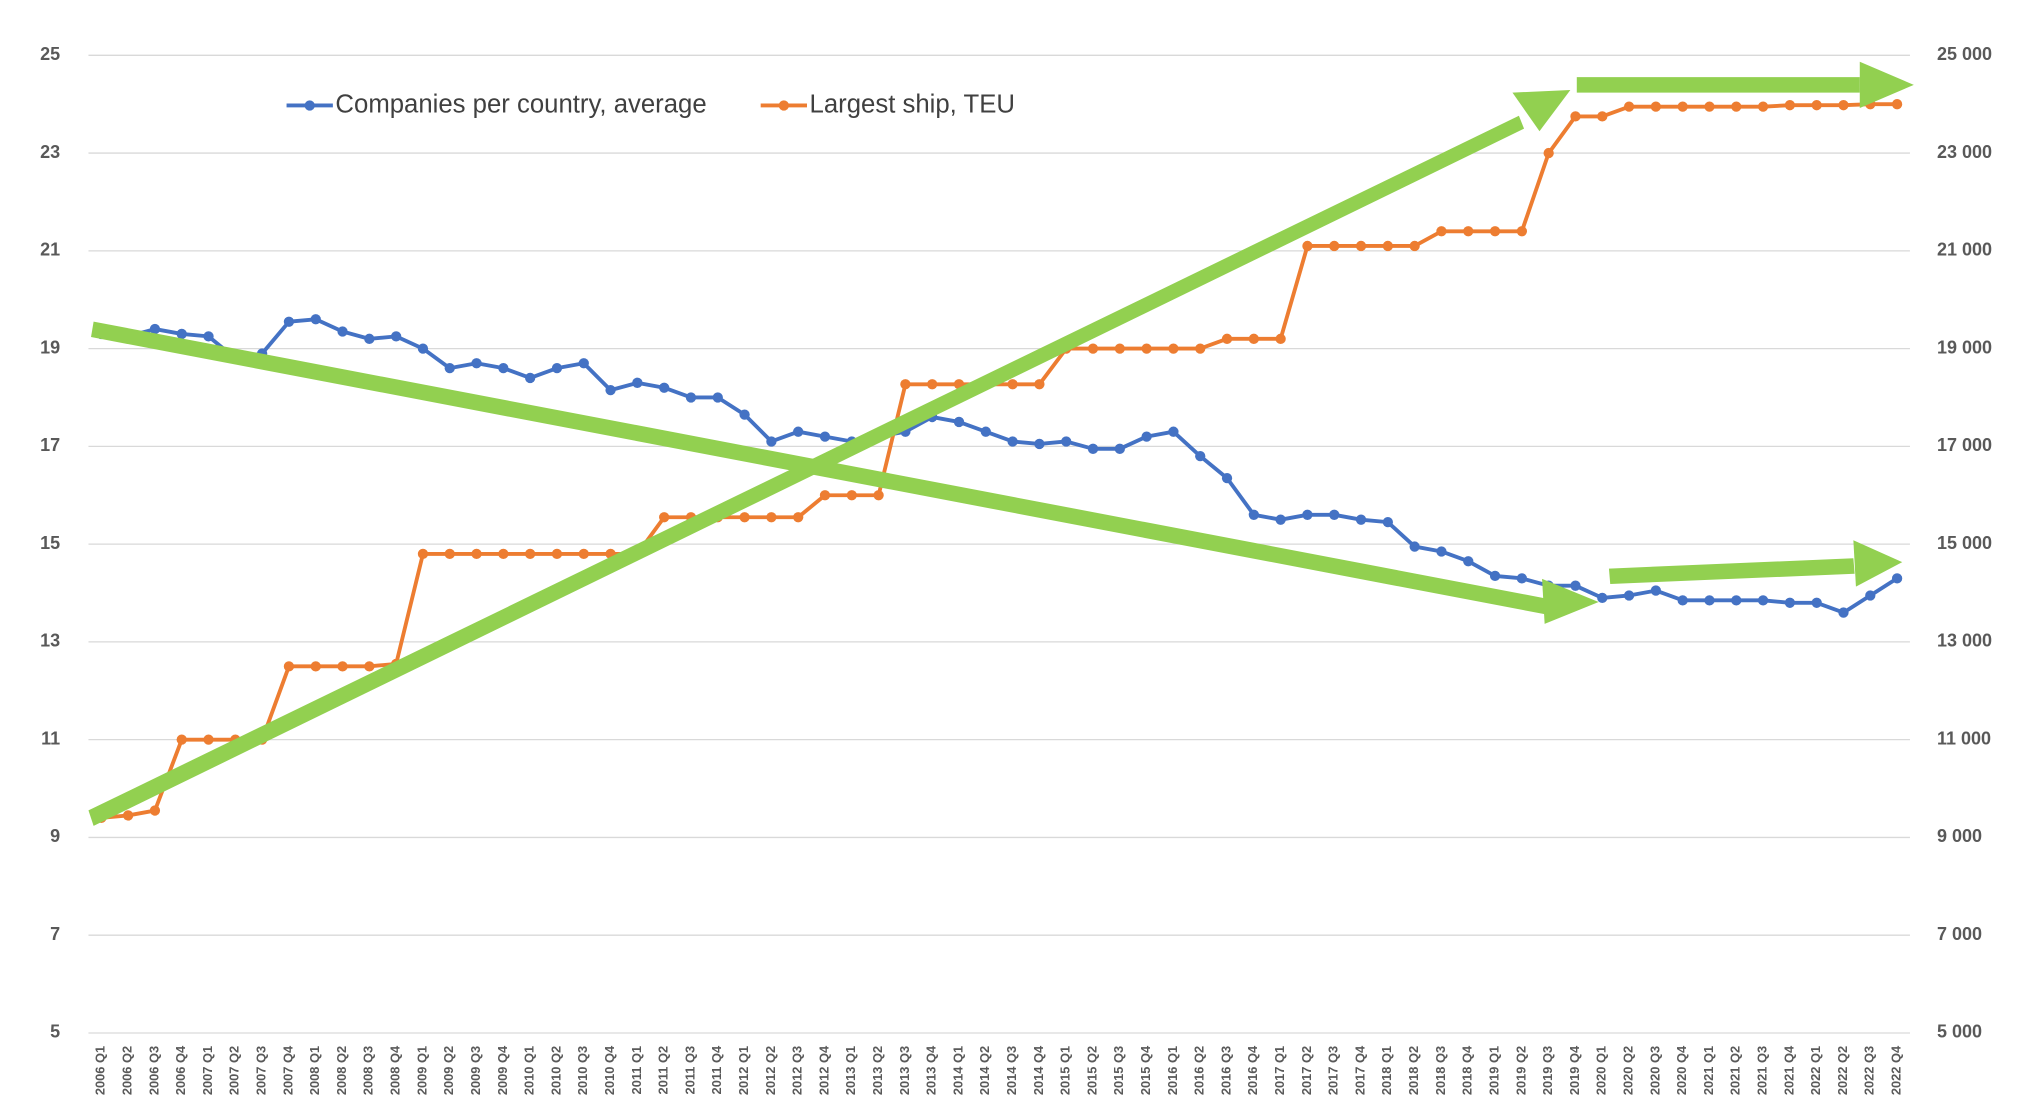 The width and height of the screenshot is (2019, 1114). Describe the element at coordinates (912, 104) in the screenshot. I see `legend-label: Largest ship, TEU` at that location.